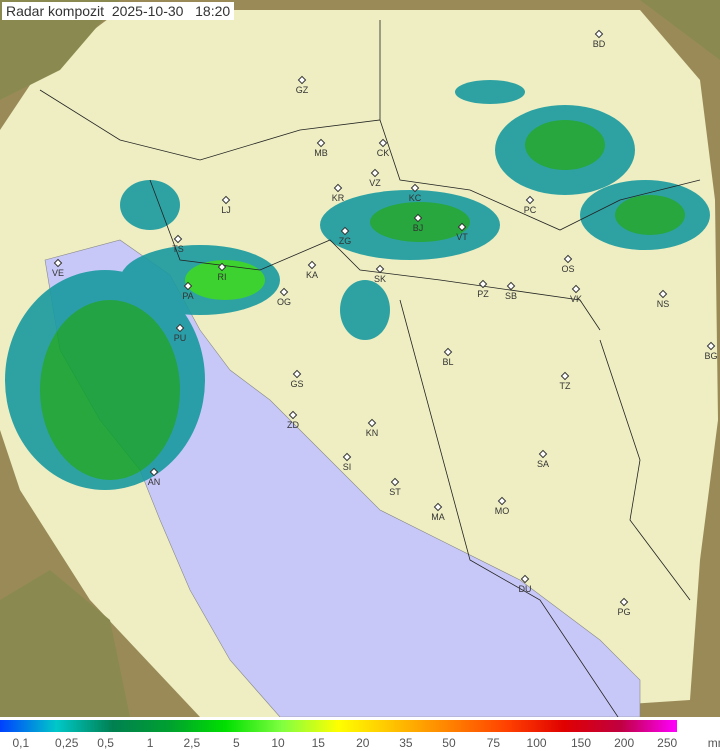 The height and width of the screenshot is (751, 720). What do you see at coordinates (180, 338) in the screenshot?
I see `city-label: PU` at bounding box center [180, 338].